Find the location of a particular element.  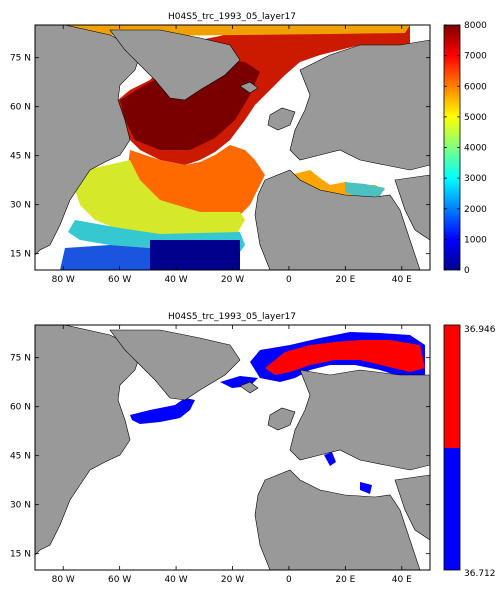

colorbar-tick-label: 3000 is located at coordinates (475, 179).